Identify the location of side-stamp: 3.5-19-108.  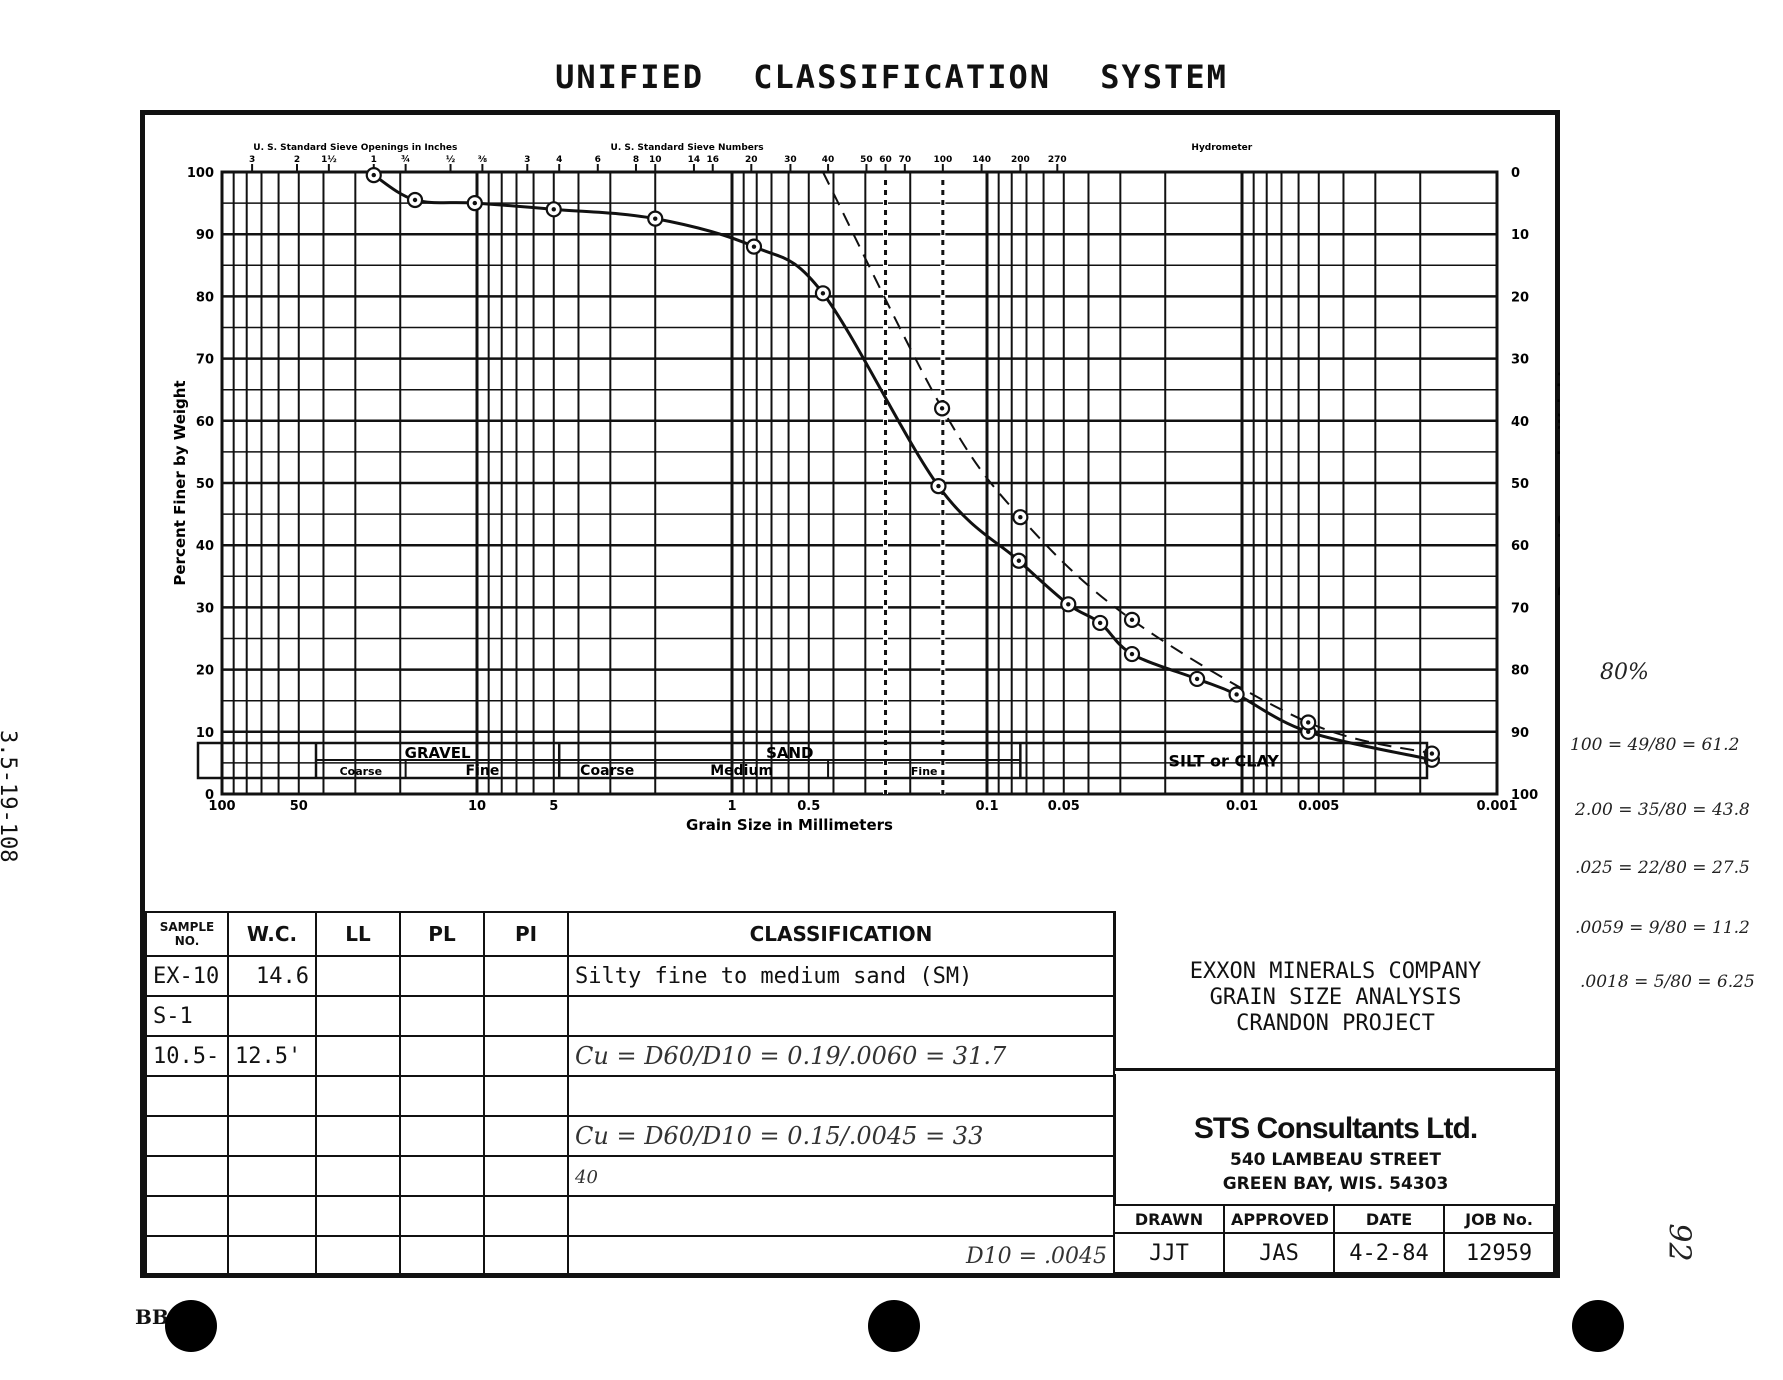
(10, 796).